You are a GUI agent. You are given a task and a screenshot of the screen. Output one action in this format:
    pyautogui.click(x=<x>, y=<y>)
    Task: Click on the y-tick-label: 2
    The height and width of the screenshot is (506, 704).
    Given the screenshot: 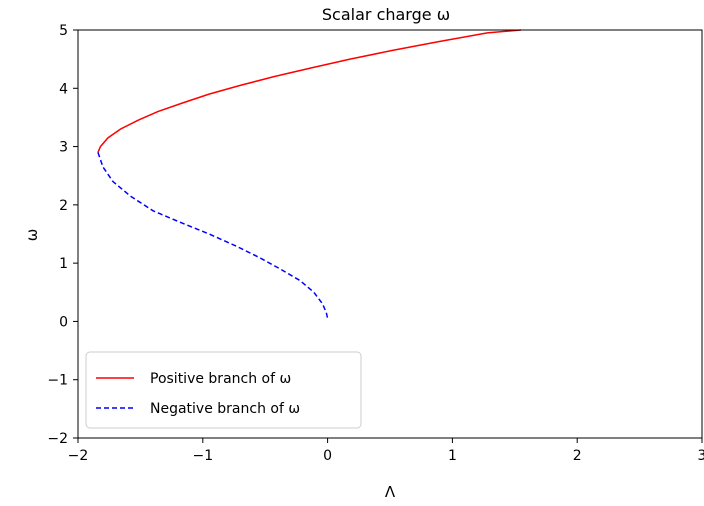 What is the action you would take?
    pyautogui.click(x=63, y=206)
    